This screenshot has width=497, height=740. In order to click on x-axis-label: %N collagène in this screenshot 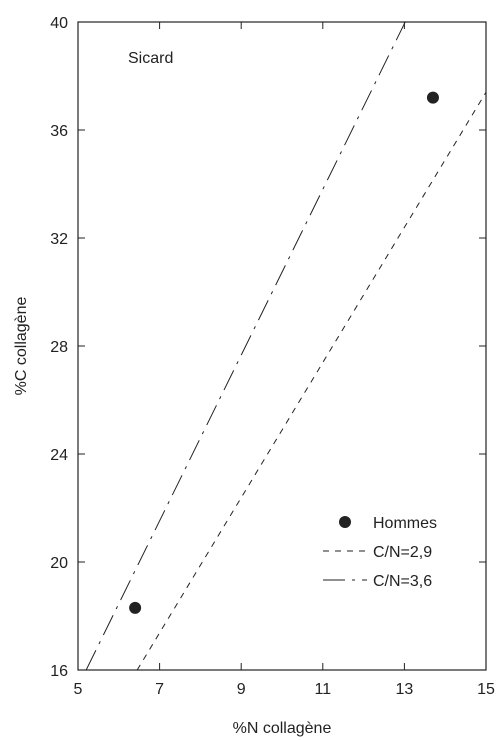, I will do `click(282, 728)`.